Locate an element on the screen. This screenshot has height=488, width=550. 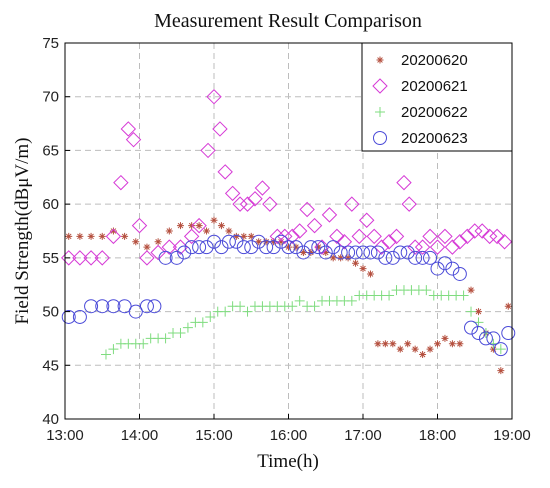
y-tick-label: 50 is located at coordinates (50, 312).